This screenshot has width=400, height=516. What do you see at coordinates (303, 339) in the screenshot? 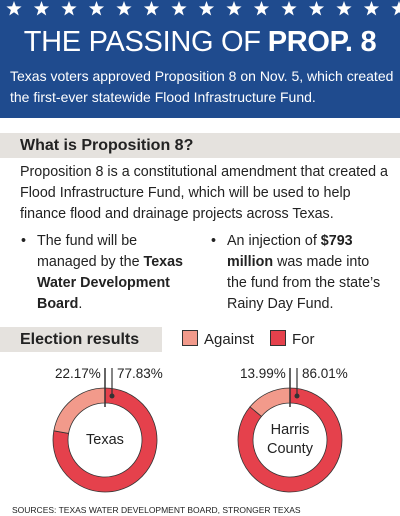
I see `legend-label: For` at bounding box center [303, 339].